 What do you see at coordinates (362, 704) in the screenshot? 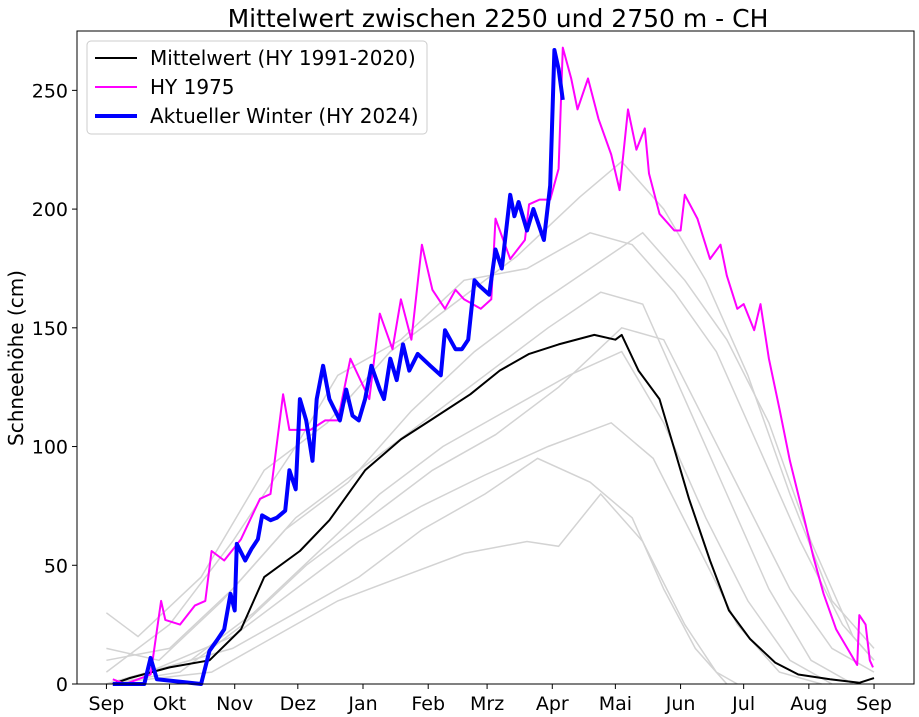
I see `x-tick-label: Jan` at bounding box center [362, 704].